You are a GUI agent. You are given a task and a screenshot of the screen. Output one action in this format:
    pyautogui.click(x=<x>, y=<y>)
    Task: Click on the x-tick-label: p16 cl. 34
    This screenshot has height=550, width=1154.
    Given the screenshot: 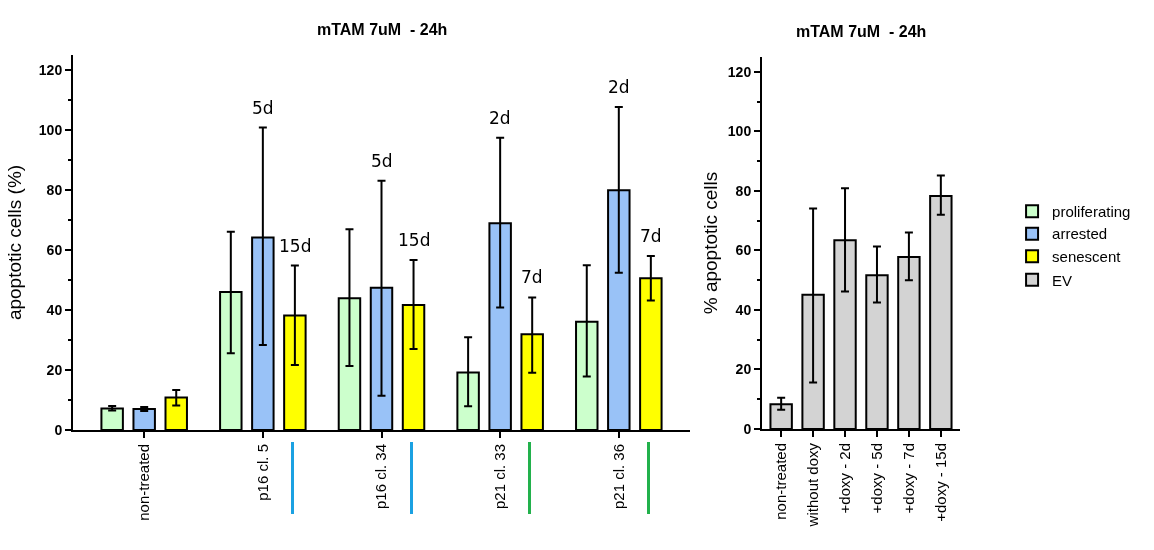 What is the action you would take?
    pyautogui.click(x=381, y=477)
    